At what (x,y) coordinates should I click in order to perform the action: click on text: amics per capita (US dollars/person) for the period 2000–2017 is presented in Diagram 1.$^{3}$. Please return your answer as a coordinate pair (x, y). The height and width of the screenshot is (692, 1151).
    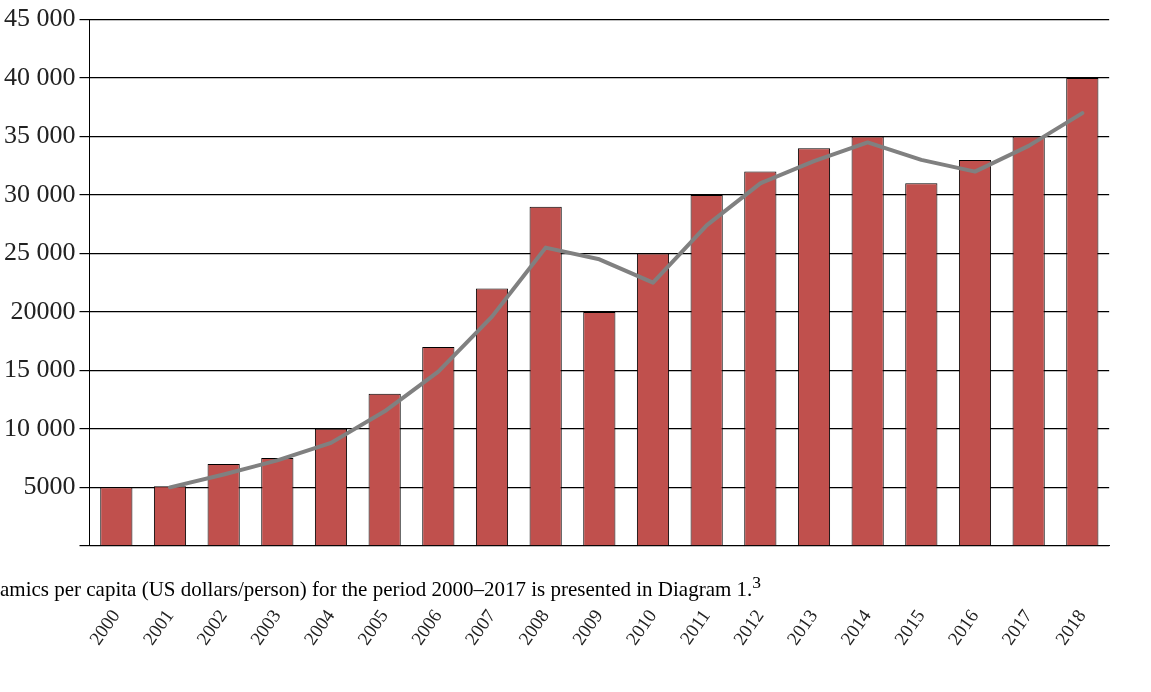
    Looking at the image, I should click on (381, 587).